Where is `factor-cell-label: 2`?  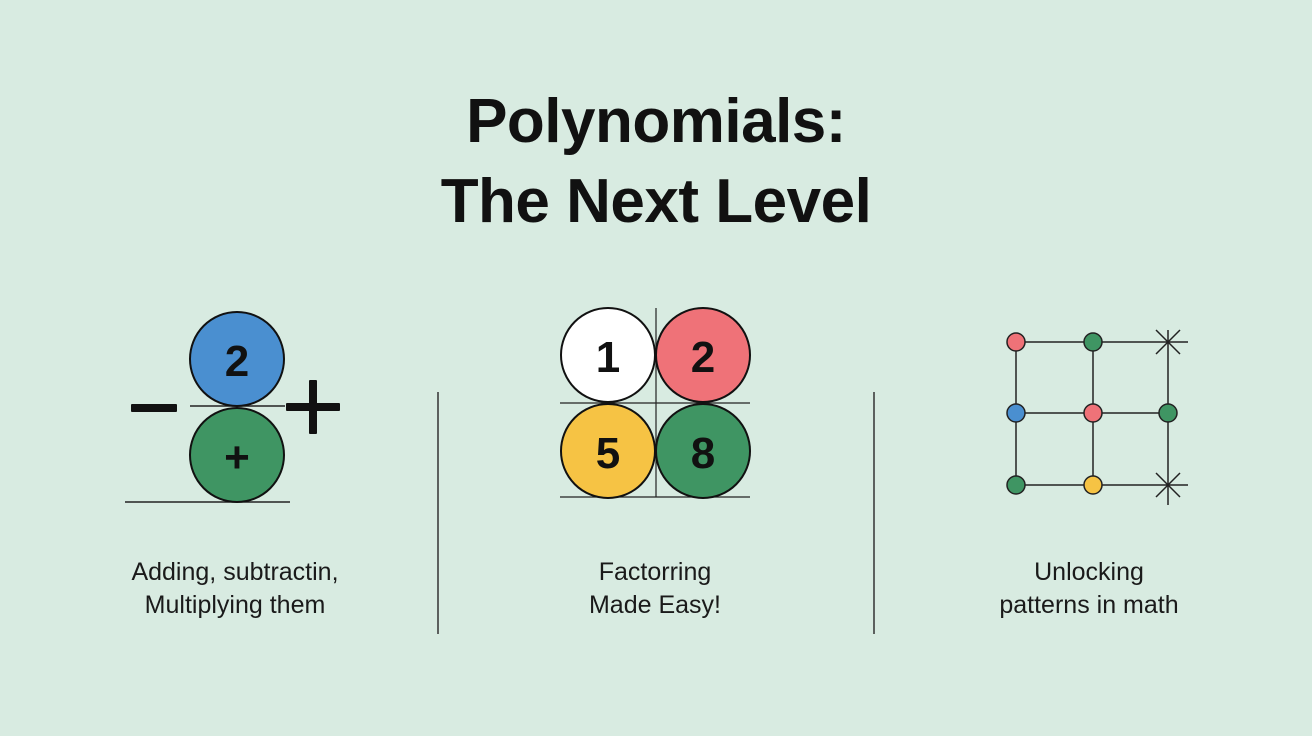
factor-cell-label: 2 is located at coordinates (703, 357).